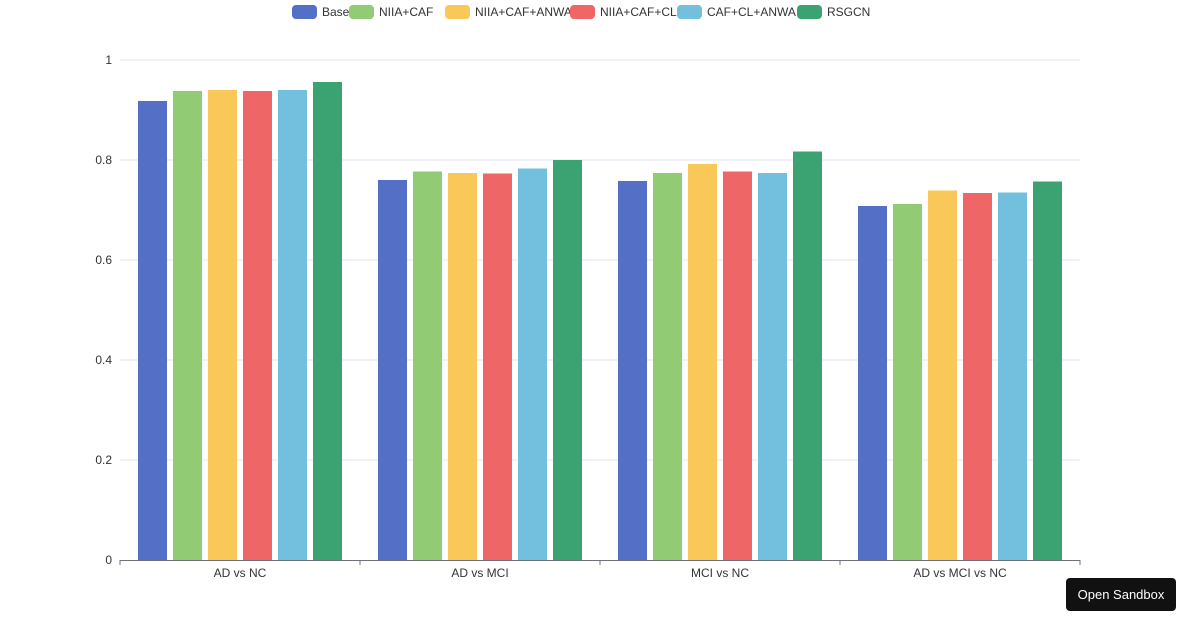 This screenshot has width=1200, height=630. Describe the element at coordinates (1121, 594) in the screenshot. I see `open-sandbox-button: Open Sandbox` at that location.